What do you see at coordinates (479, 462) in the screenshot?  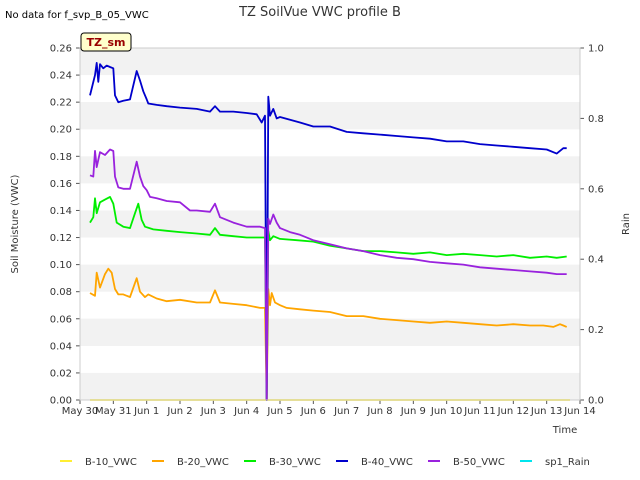 I see `legend-label: B-50_VWC` at bounding box center [479, 462].